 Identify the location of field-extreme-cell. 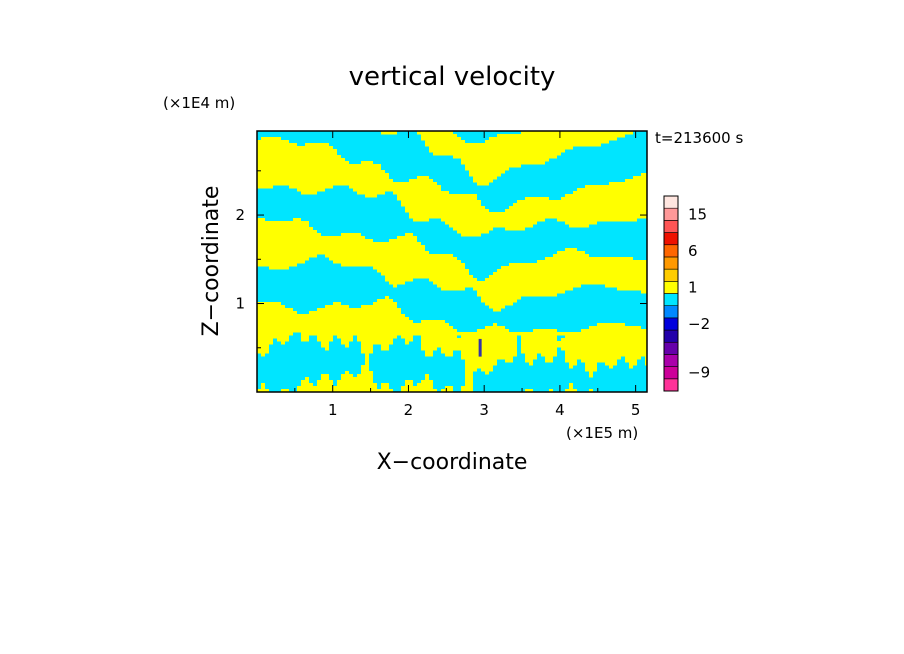
(480, 347).